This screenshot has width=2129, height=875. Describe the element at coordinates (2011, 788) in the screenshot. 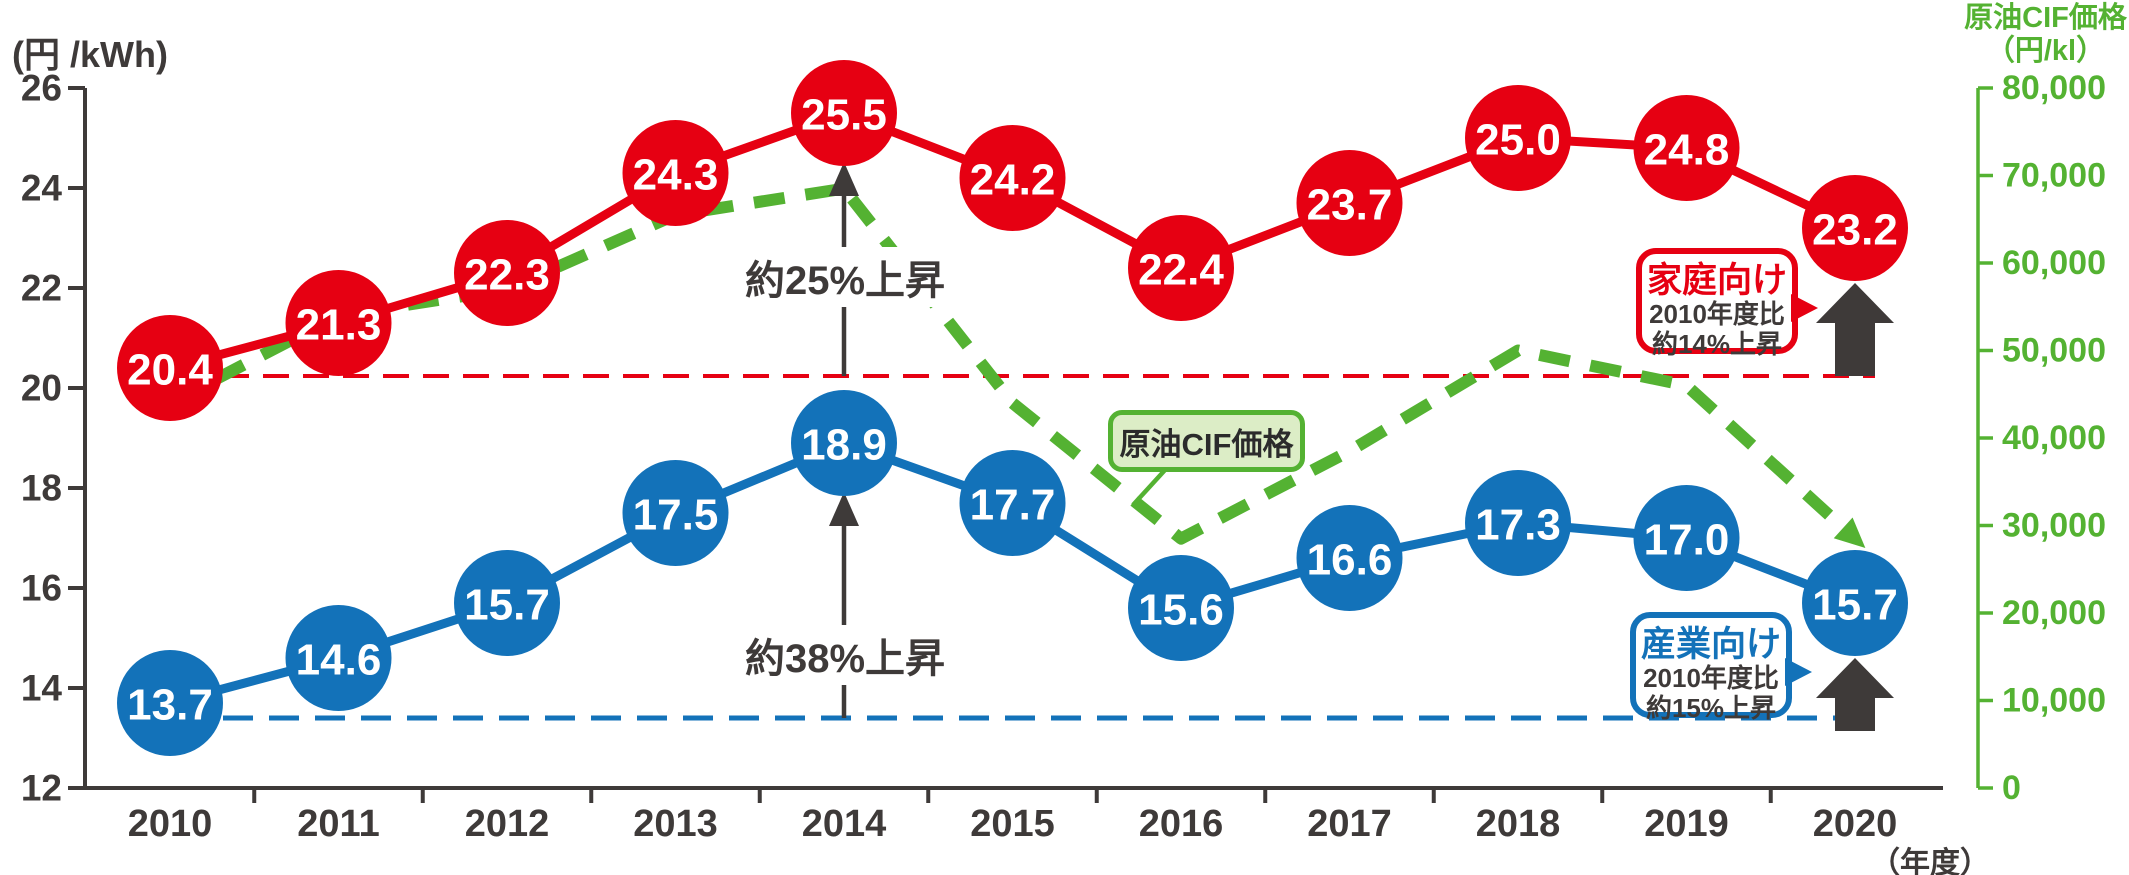

I see `right-axis-tick-label: 0` at that location.